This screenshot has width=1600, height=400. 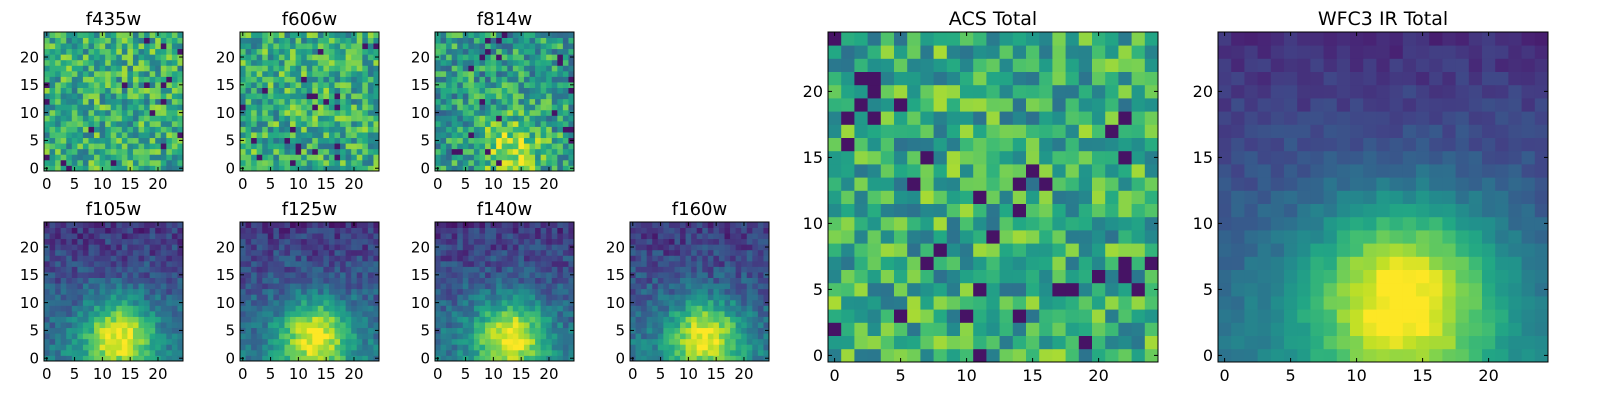 What do you see at coordinates (309, 209) in the screenshot?
I see `panel-title: f125w` at bounding box center [309, 209].